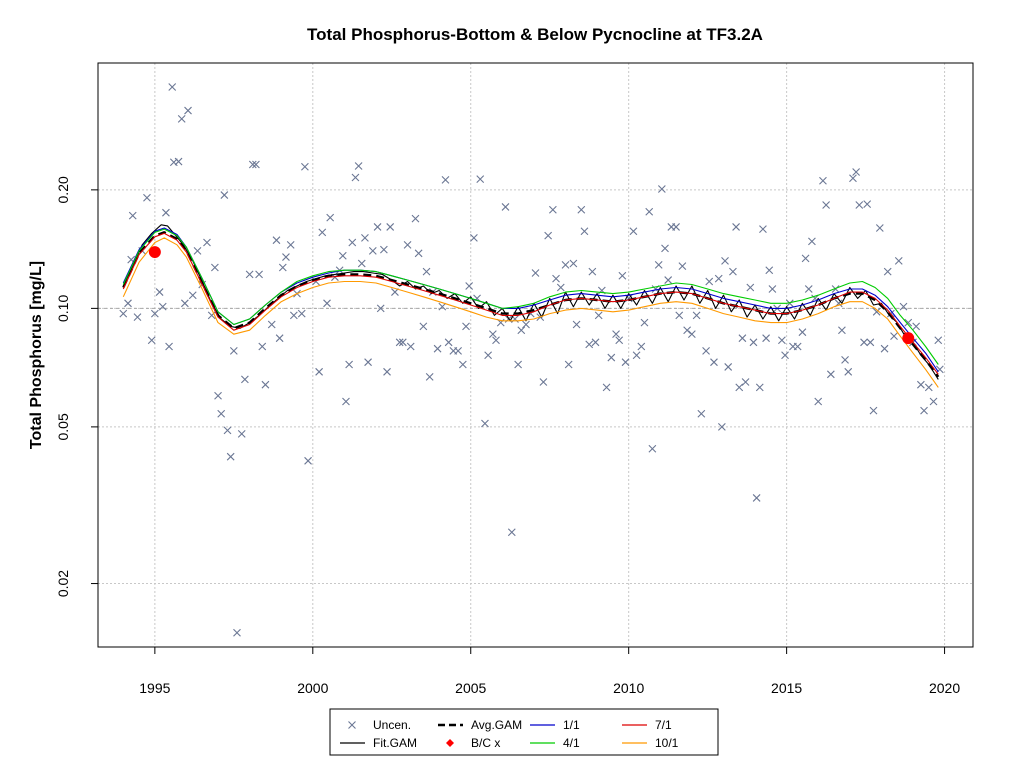 This screenshot has width=1024, height=768. Describe the element at coordinates (63, 583) in the screenshot. I see `y-tick-label: 0.02` at that location.